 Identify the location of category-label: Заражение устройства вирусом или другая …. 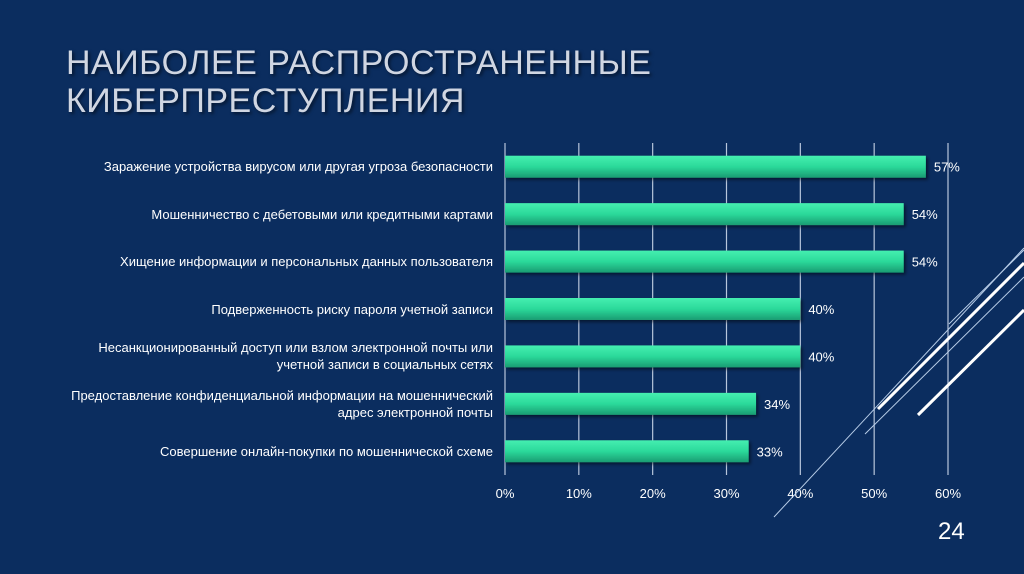
(298, 167).